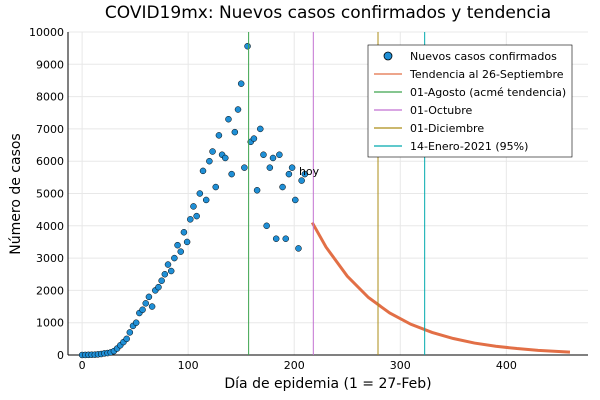  What do you see at coordinates (82, 365) in the screenshot?
I see `x-tick-label: 0` at bounding box center [82, 365].